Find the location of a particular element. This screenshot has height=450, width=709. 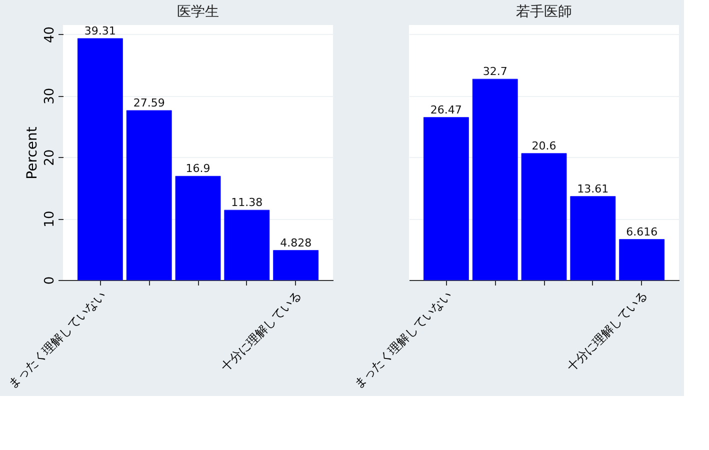

y-axis-title: Percent is located at coordinates (32, 153).